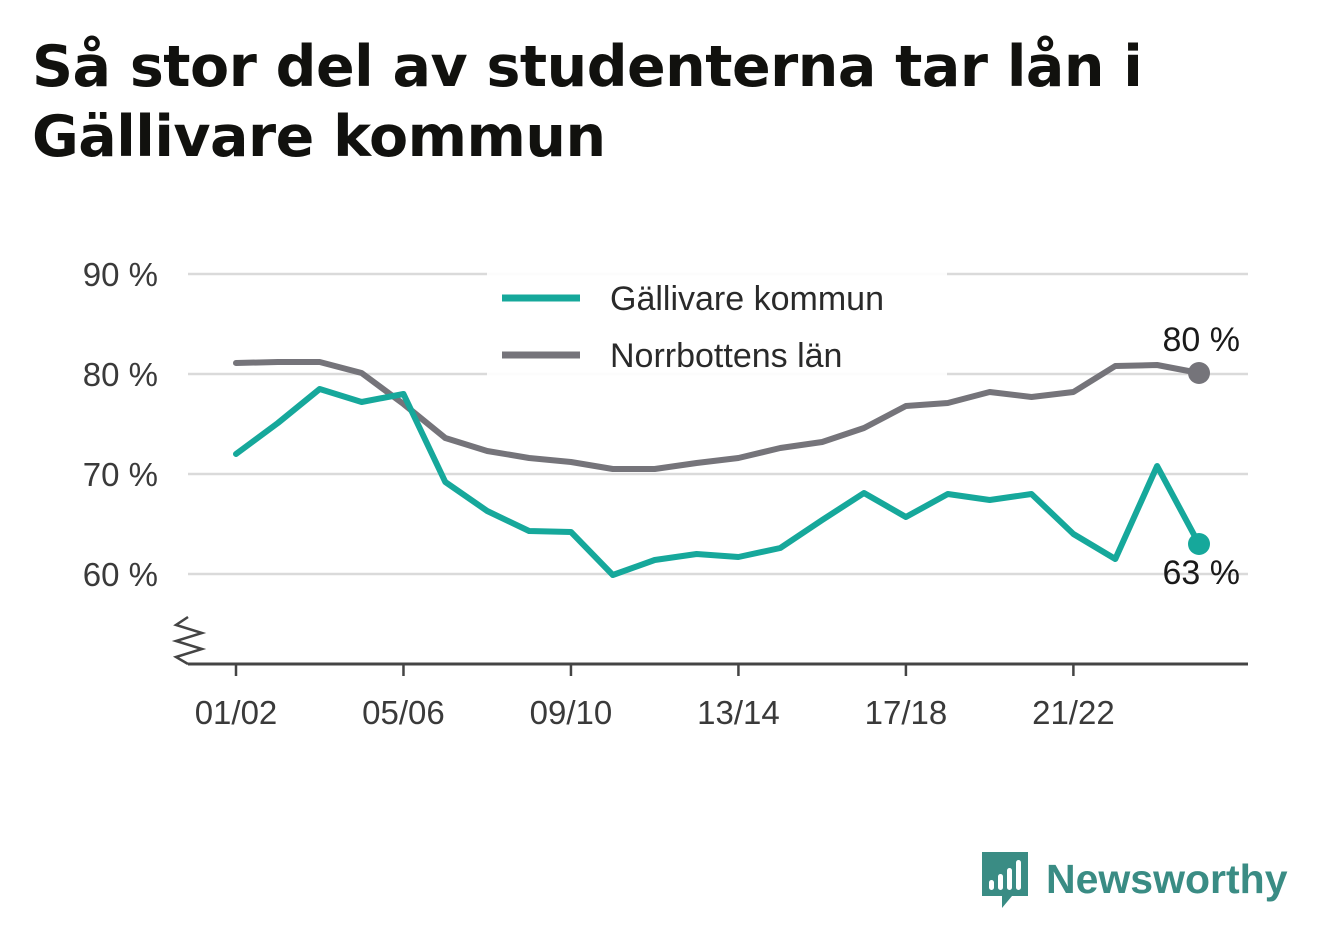 The image size is (1322, 939). Describe the element at coordinates (747, 299) in the screenshot. I see `legend-label: Gällivare kommun` at that location.